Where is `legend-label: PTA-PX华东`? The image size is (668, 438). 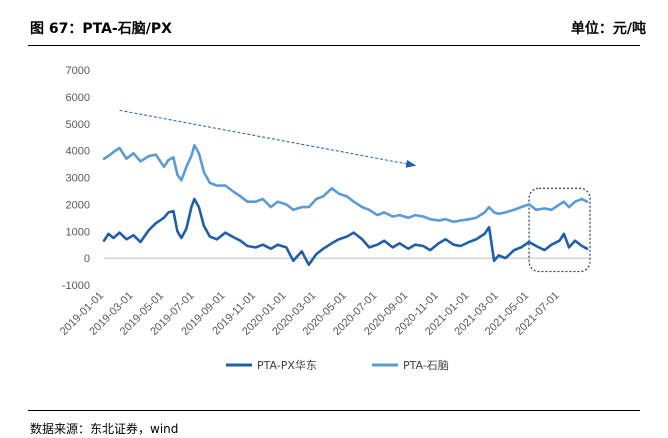 legend-label: PTA-PX华东 is located at coordinates (287, 365).